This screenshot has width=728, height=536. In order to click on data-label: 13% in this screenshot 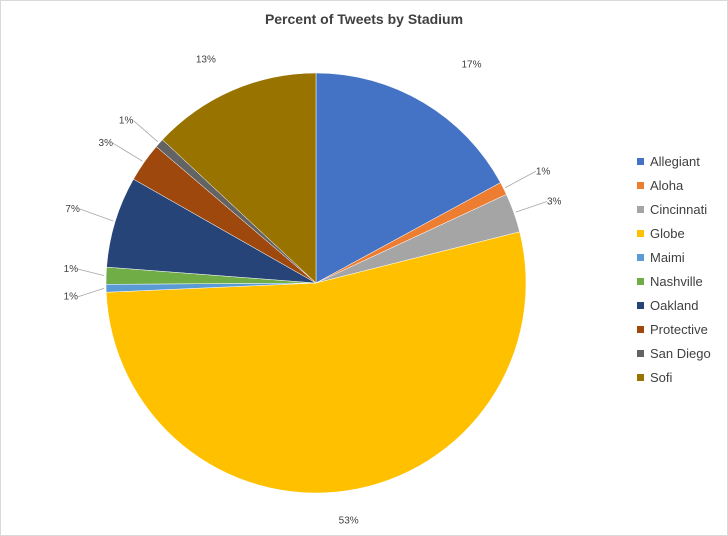, I will do `click(206, 60)`.